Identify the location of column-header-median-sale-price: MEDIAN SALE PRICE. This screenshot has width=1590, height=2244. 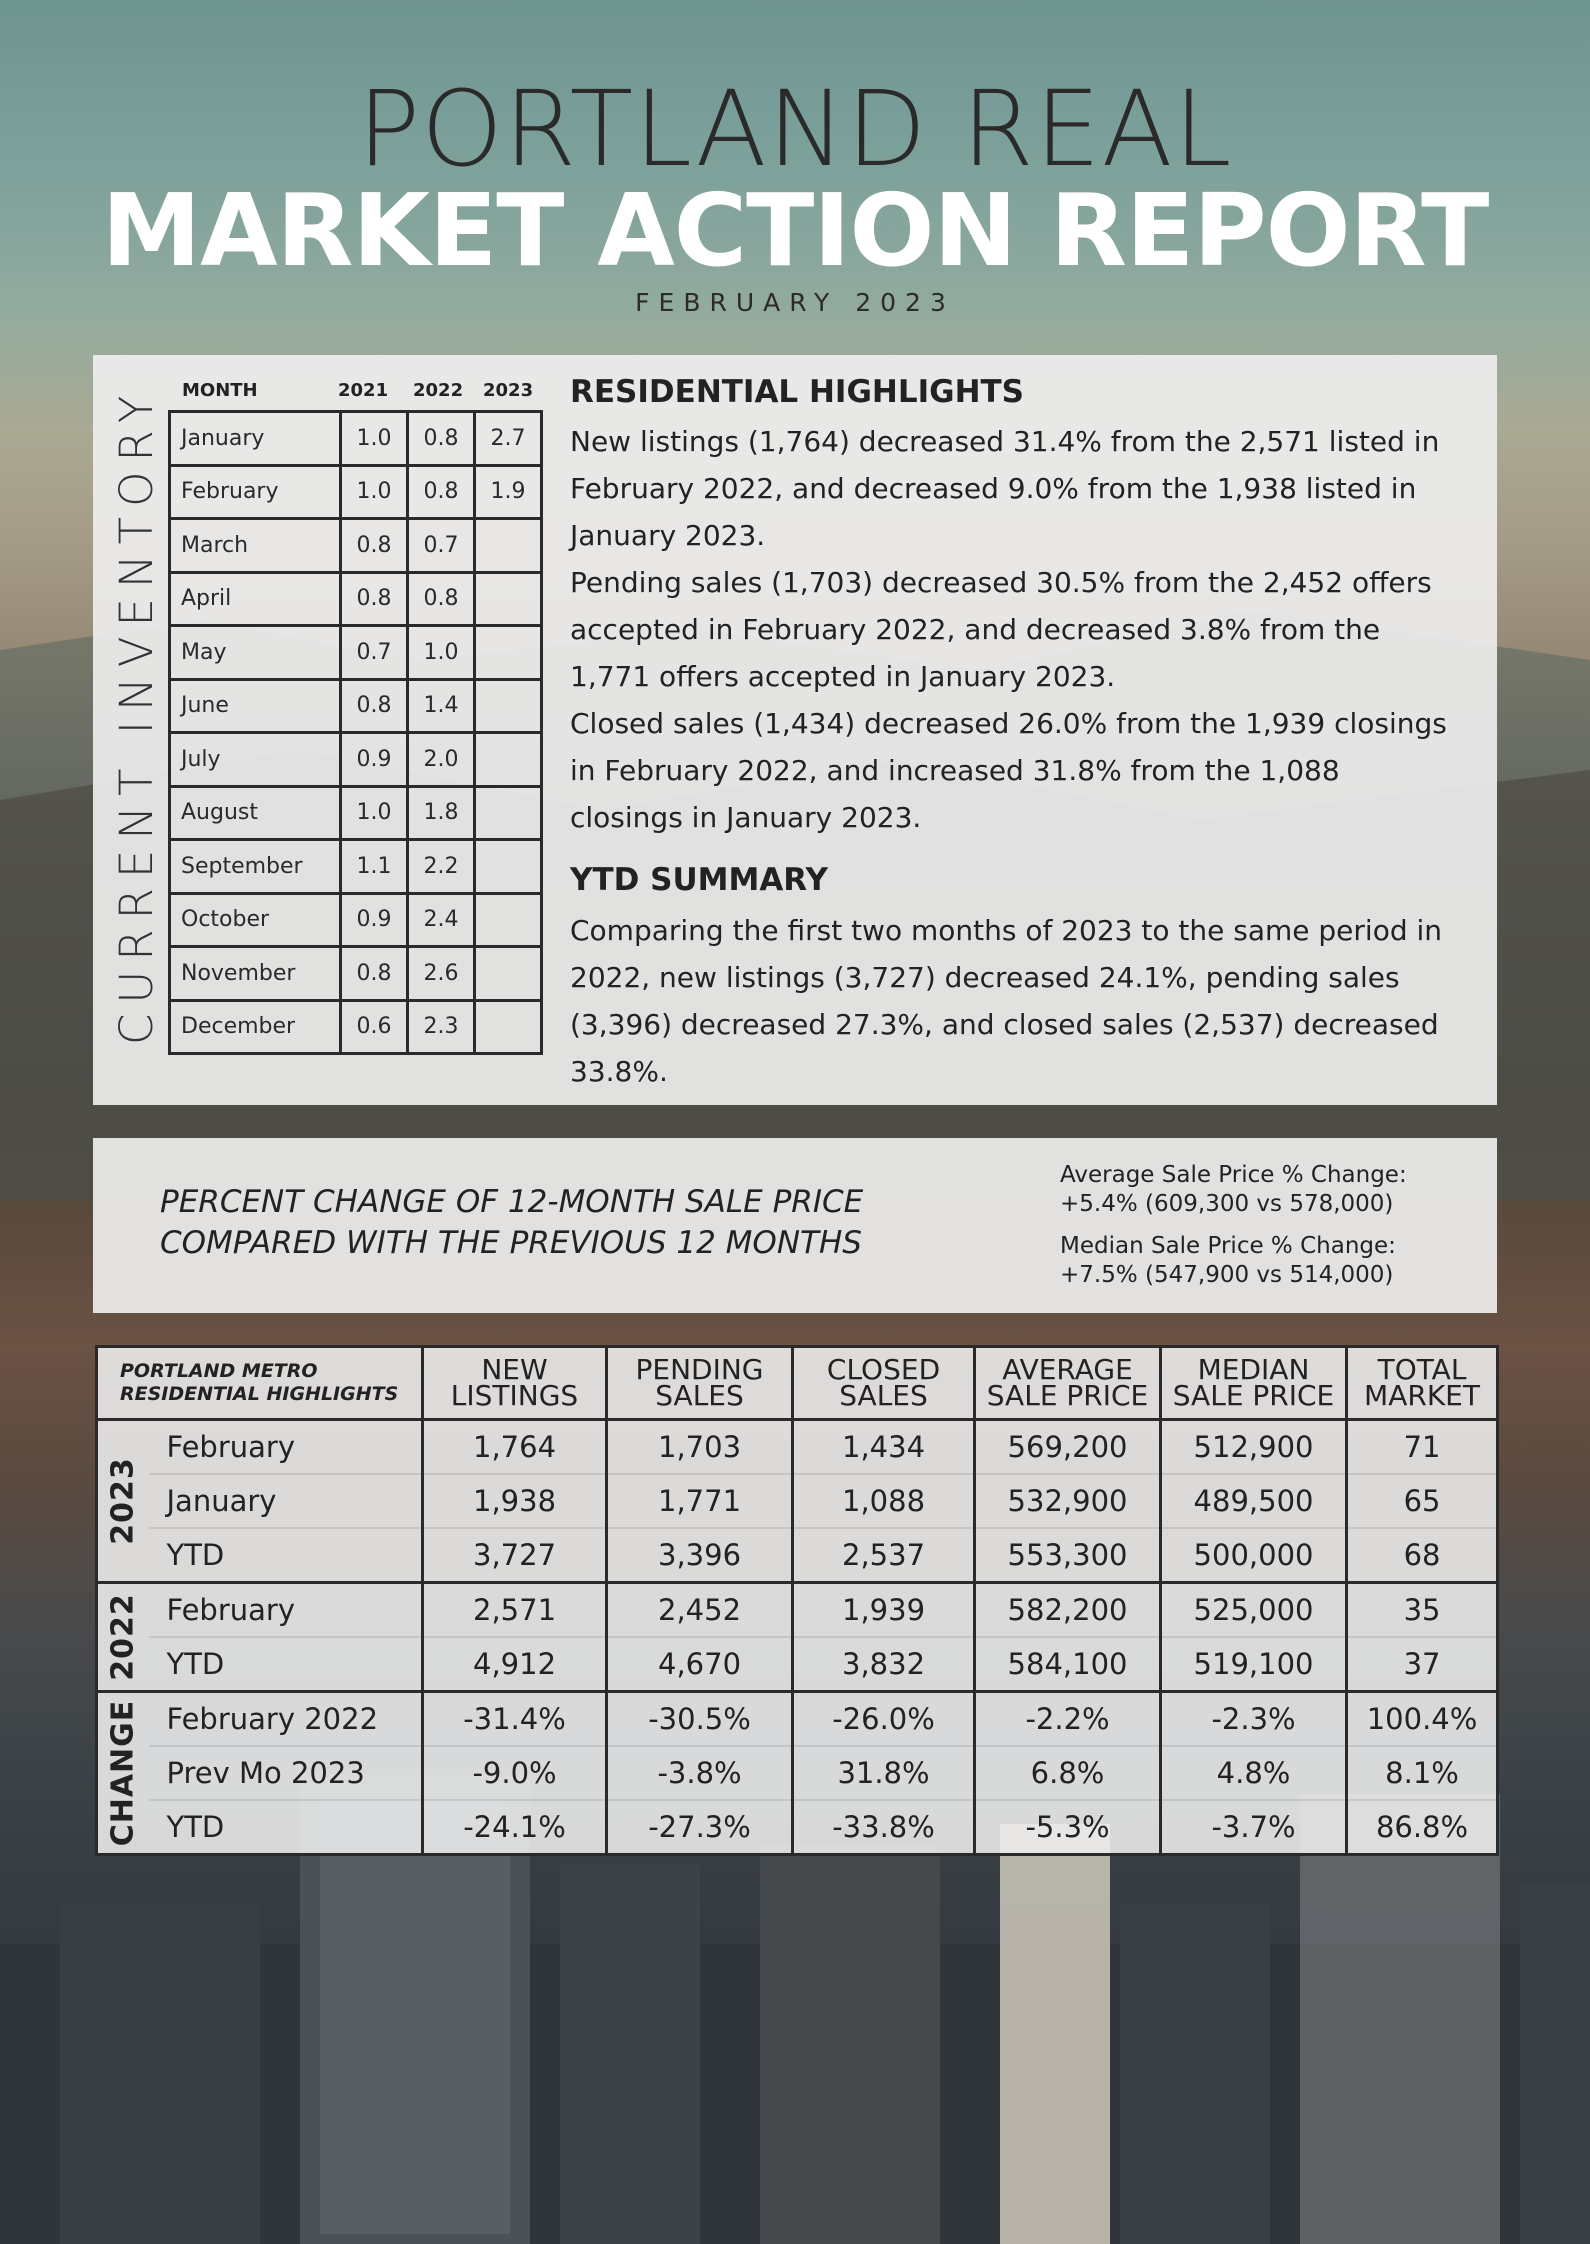
(1254, 1383).